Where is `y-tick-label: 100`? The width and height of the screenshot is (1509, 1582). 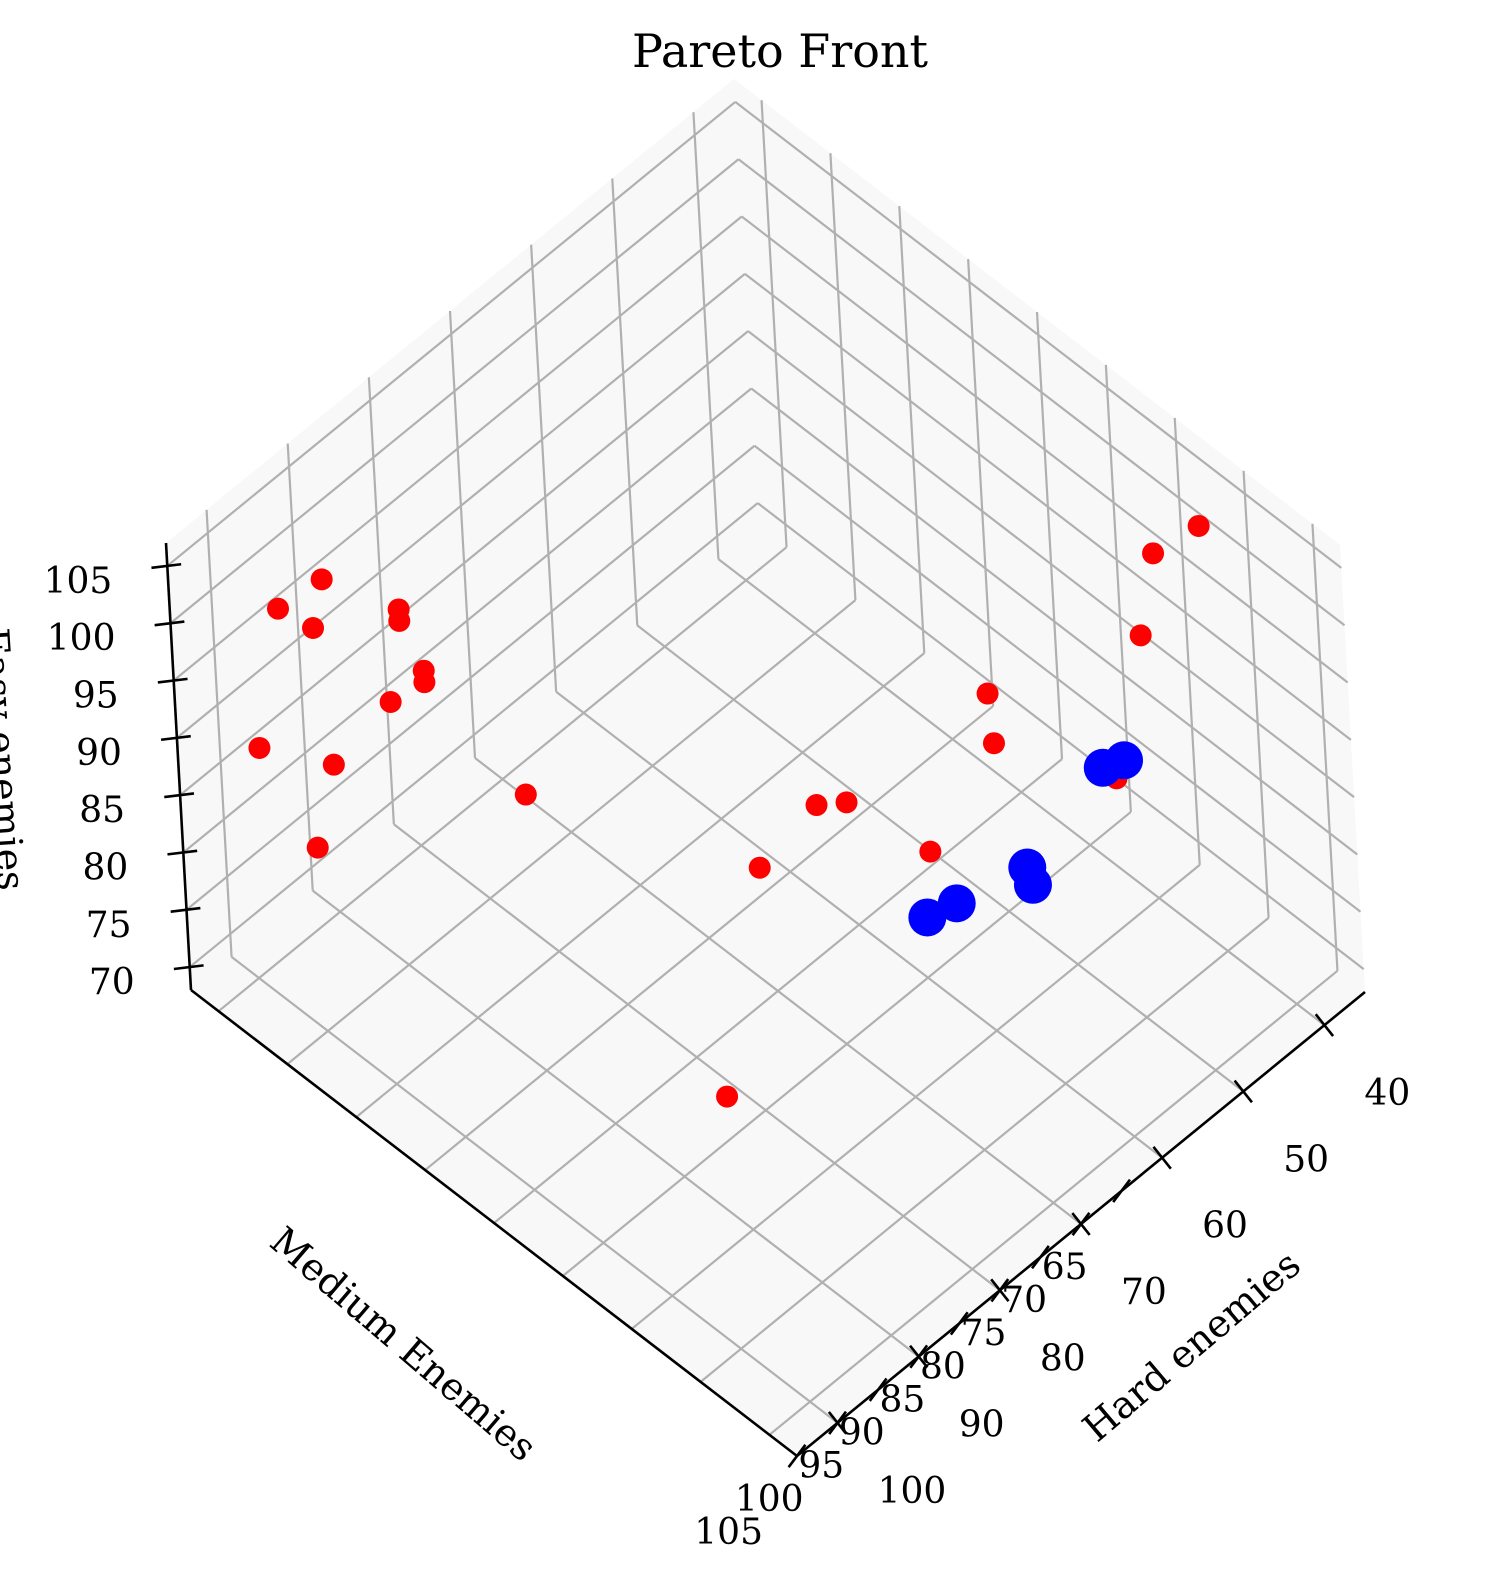 y-tick-label: 100 is located at coordinates (769, 1499).